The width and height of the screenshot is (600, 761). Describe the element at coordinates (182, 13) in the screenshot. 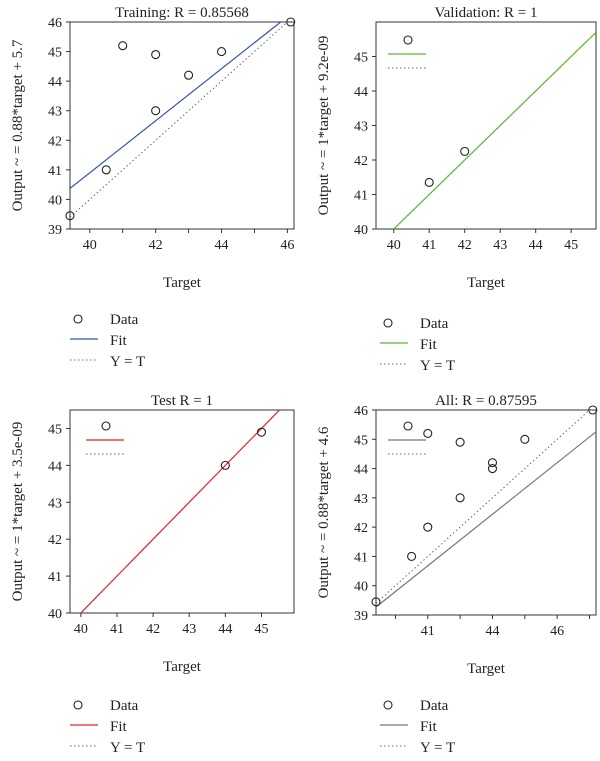

I see `chart-title: Training: R = 0.85568` at that location.